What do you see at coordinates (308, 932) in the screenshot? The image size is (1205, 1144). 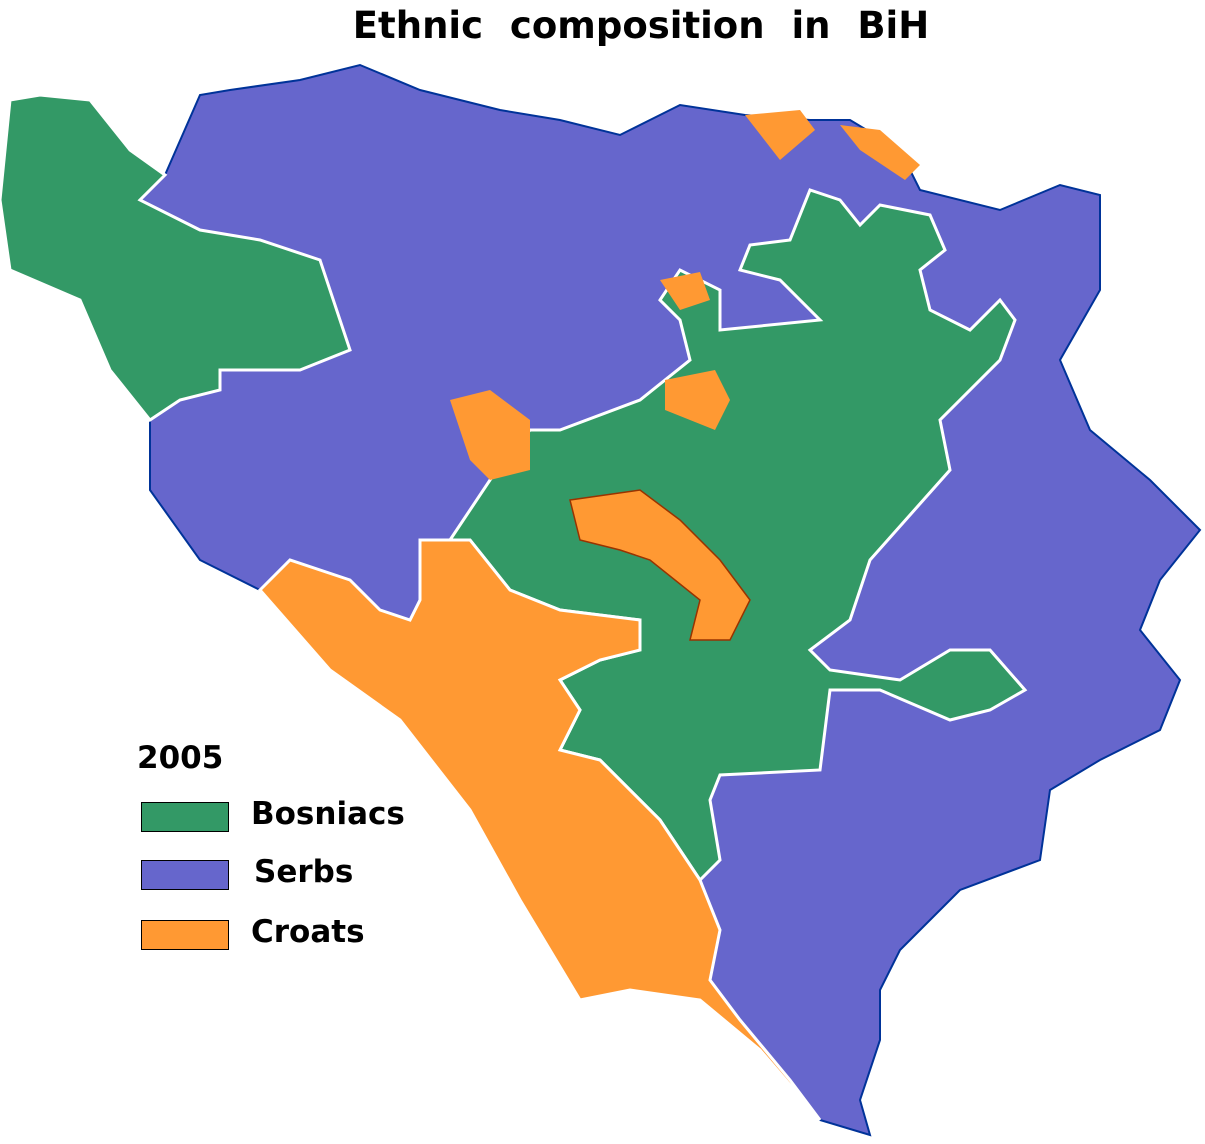 I see `legend-label: Croats` at bounding box center [308, 932].